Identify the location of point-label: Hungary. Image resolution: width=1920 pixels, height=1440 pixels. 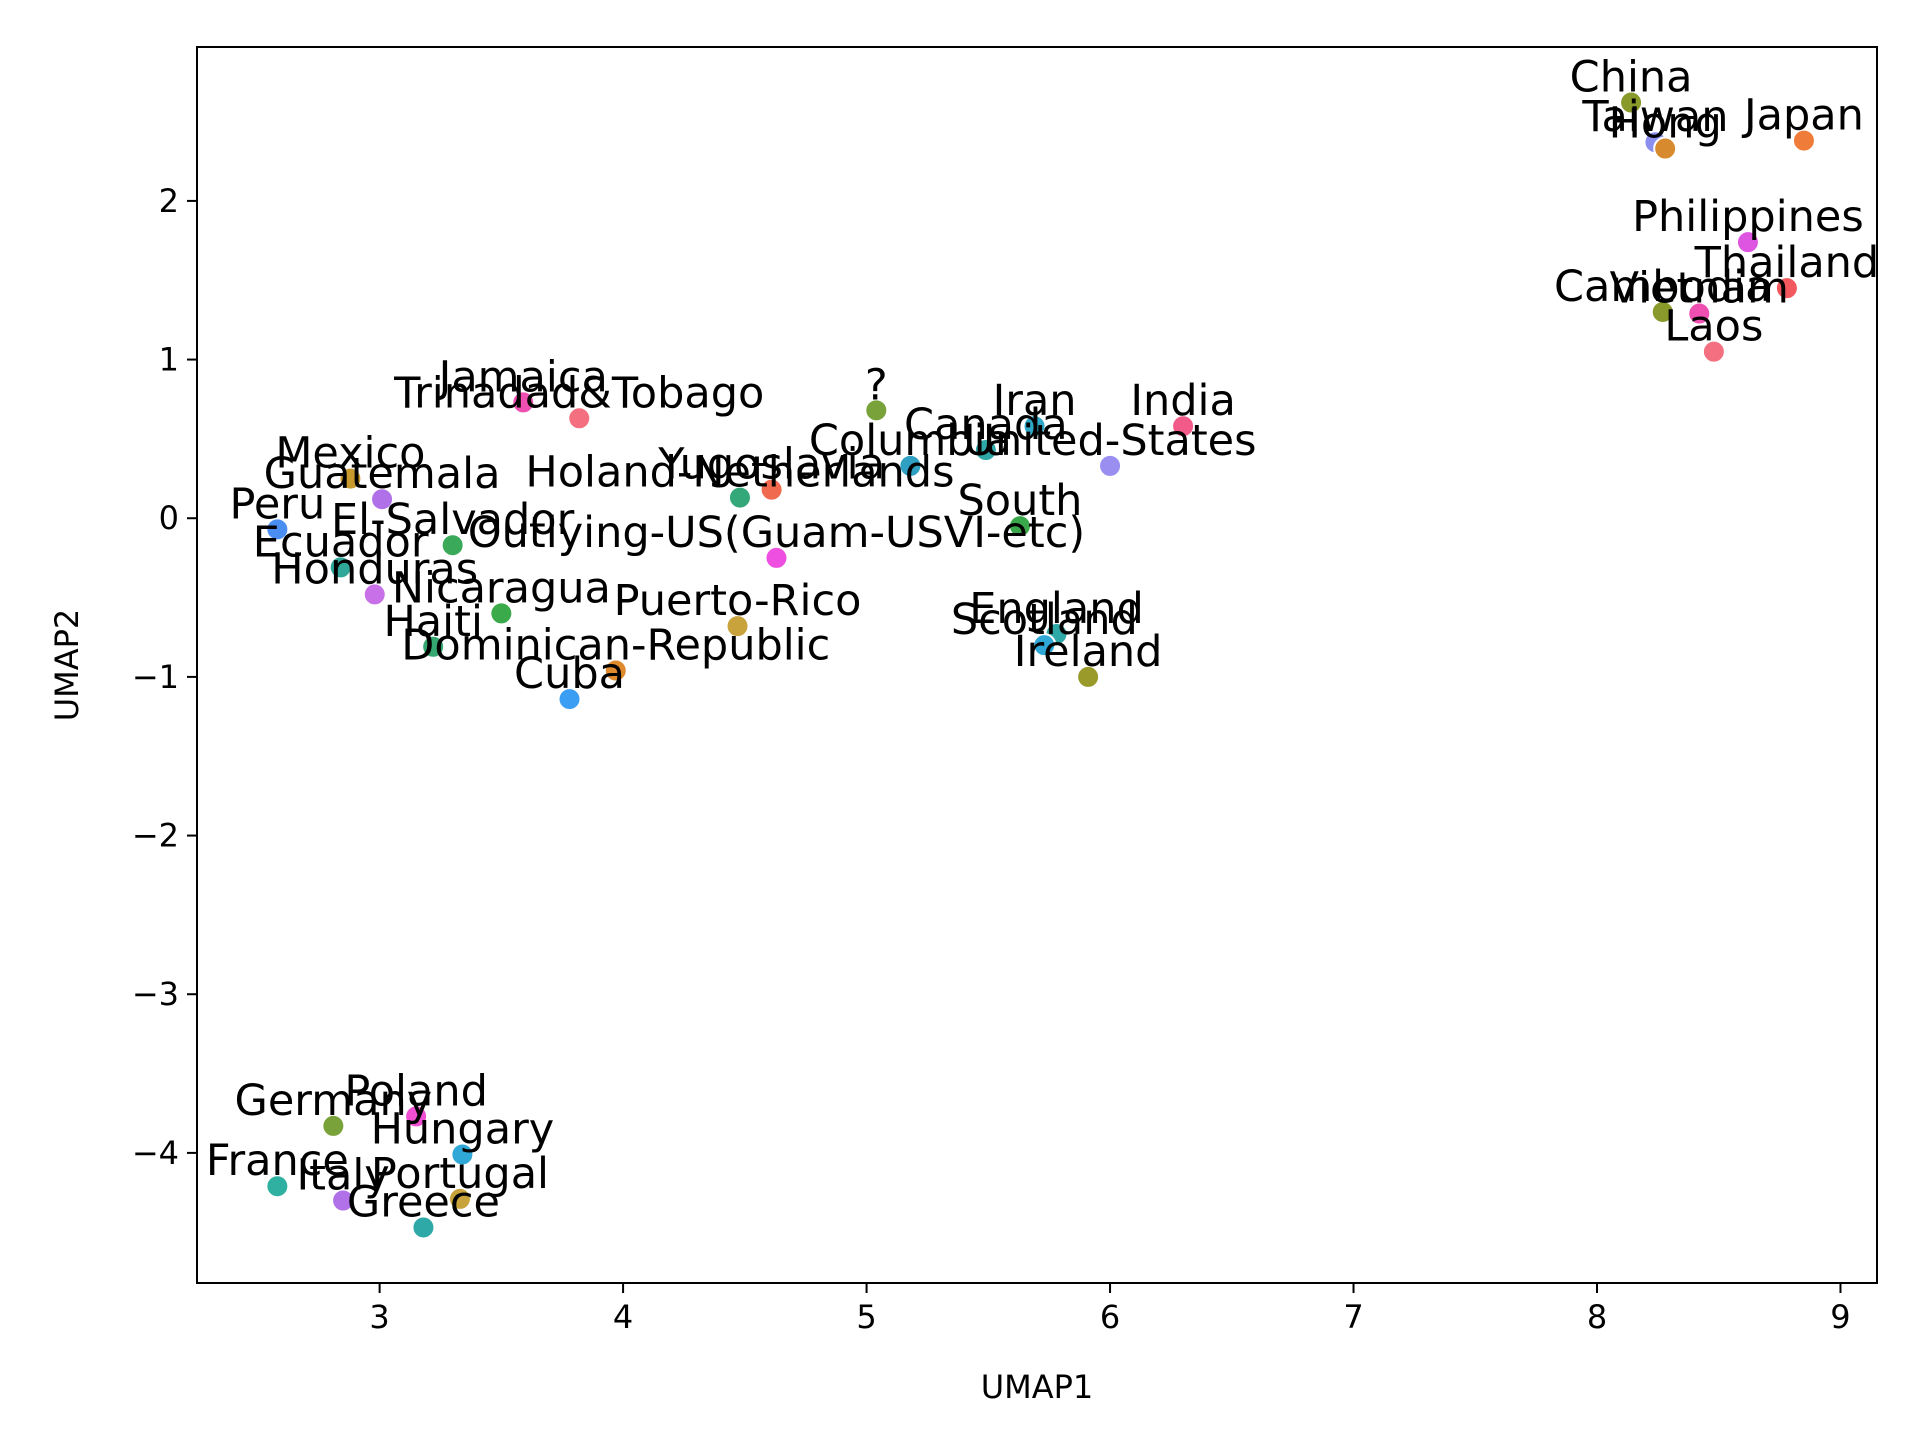
(463, 1129).